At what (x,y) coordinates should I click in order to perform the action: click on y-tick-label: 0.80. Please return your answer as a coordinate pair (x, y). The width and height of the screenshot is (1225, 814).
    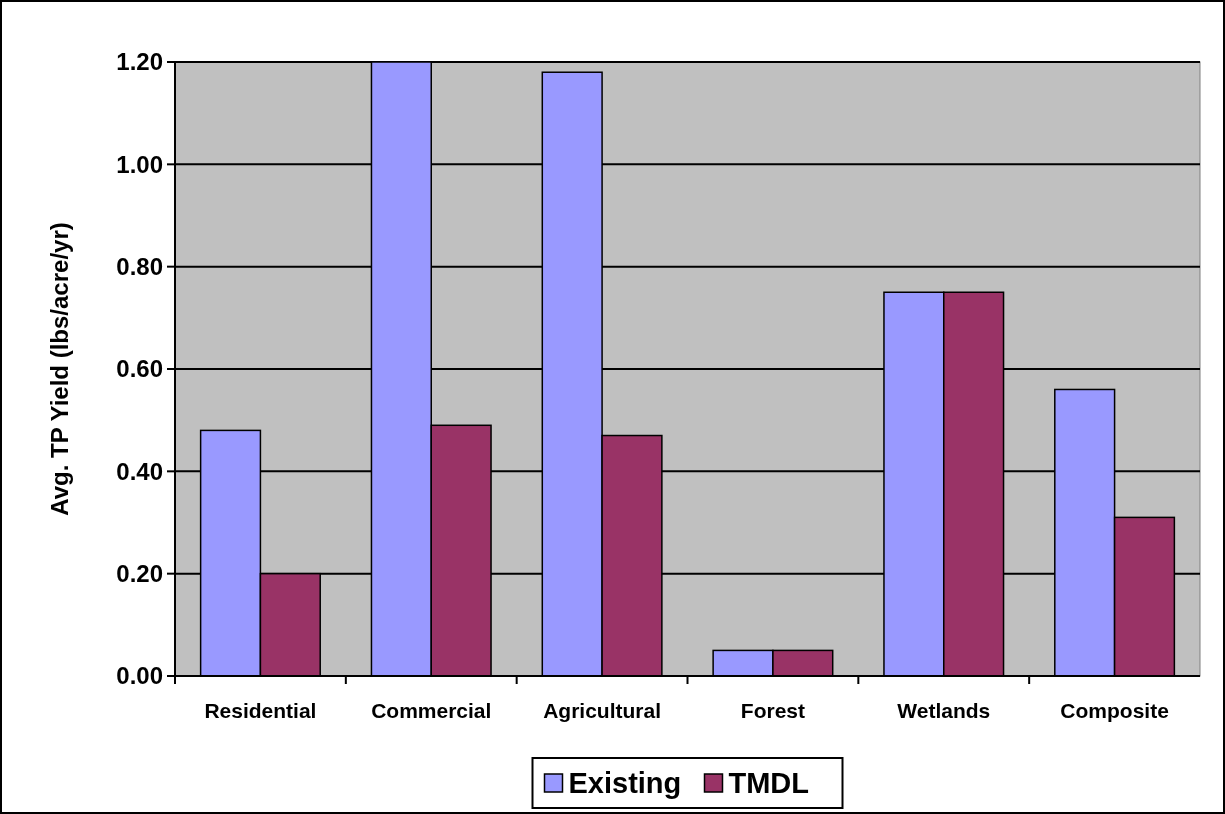
    Looking at the image, I should click on (139, 267).